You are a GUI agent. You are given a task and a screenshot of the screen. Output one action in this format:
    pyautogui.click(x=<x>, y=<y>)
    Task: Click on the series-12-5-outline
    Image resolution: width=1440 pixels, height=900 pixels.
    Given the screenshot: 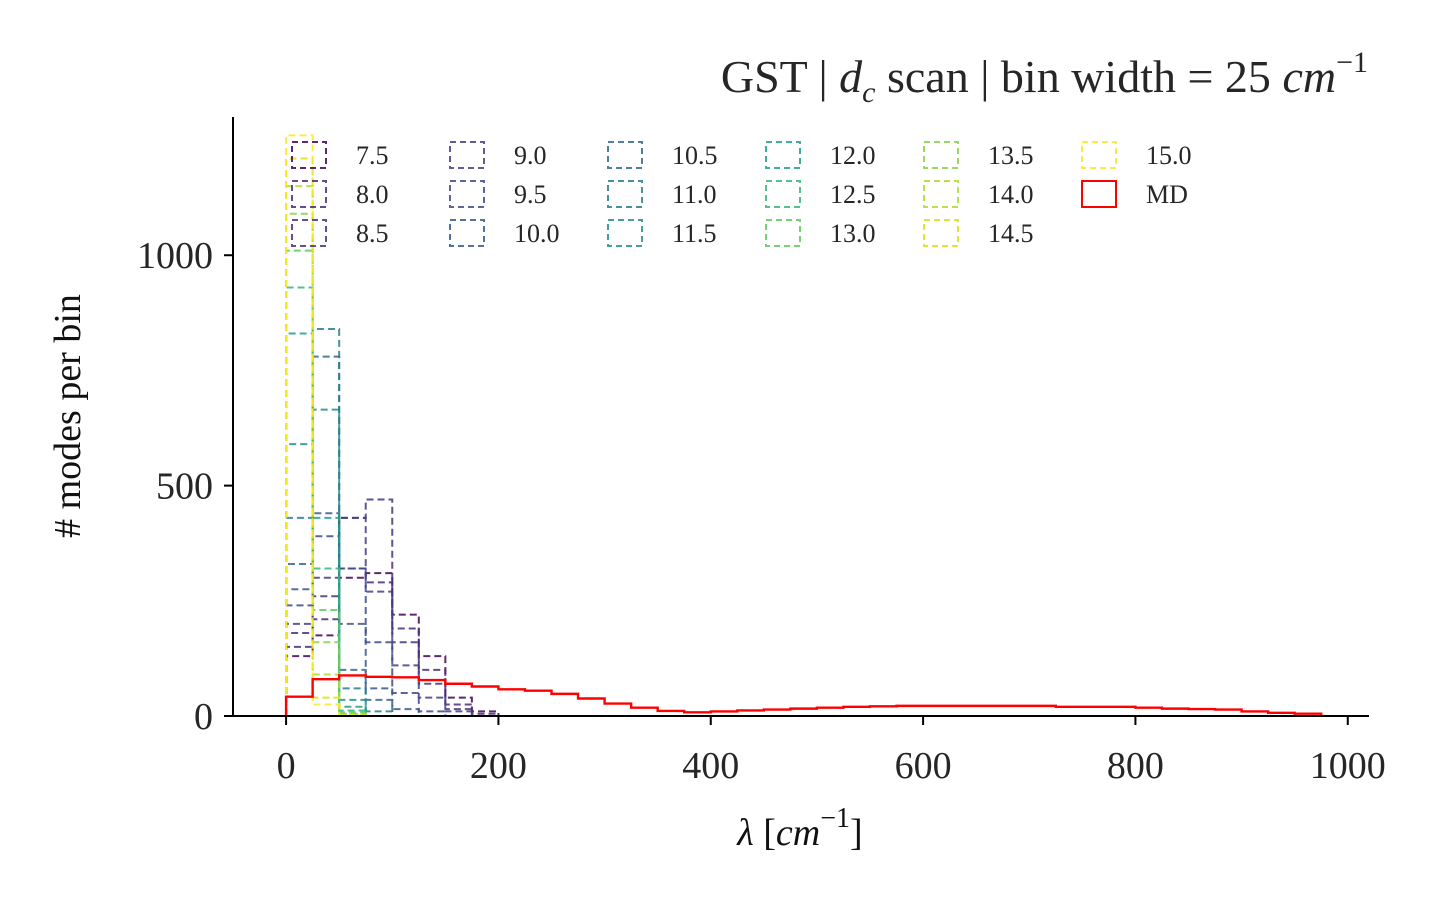 What is the action you would take?
    pyautogui.click(x=326, y=501)
    